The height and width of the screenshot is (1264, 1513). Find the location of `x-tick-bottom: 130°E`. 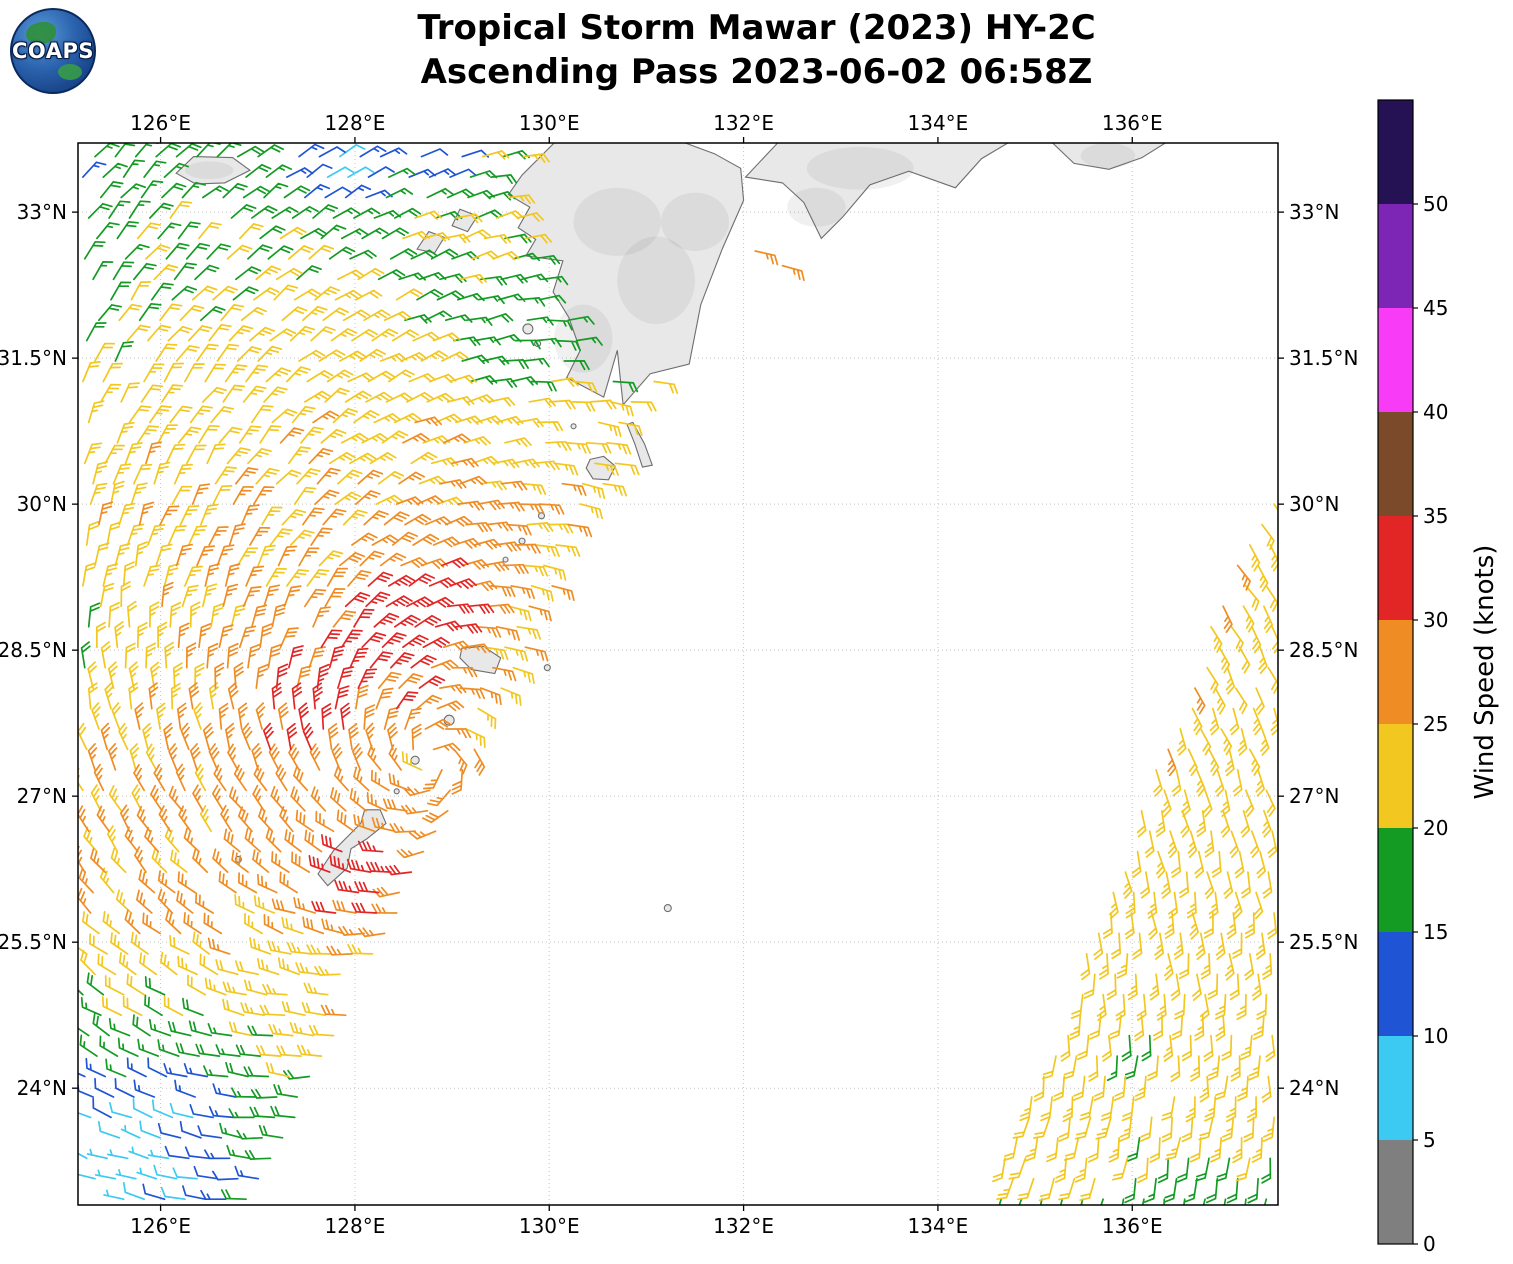

x-tick-bottom: 130°E is located at coordinates (549, 1226).